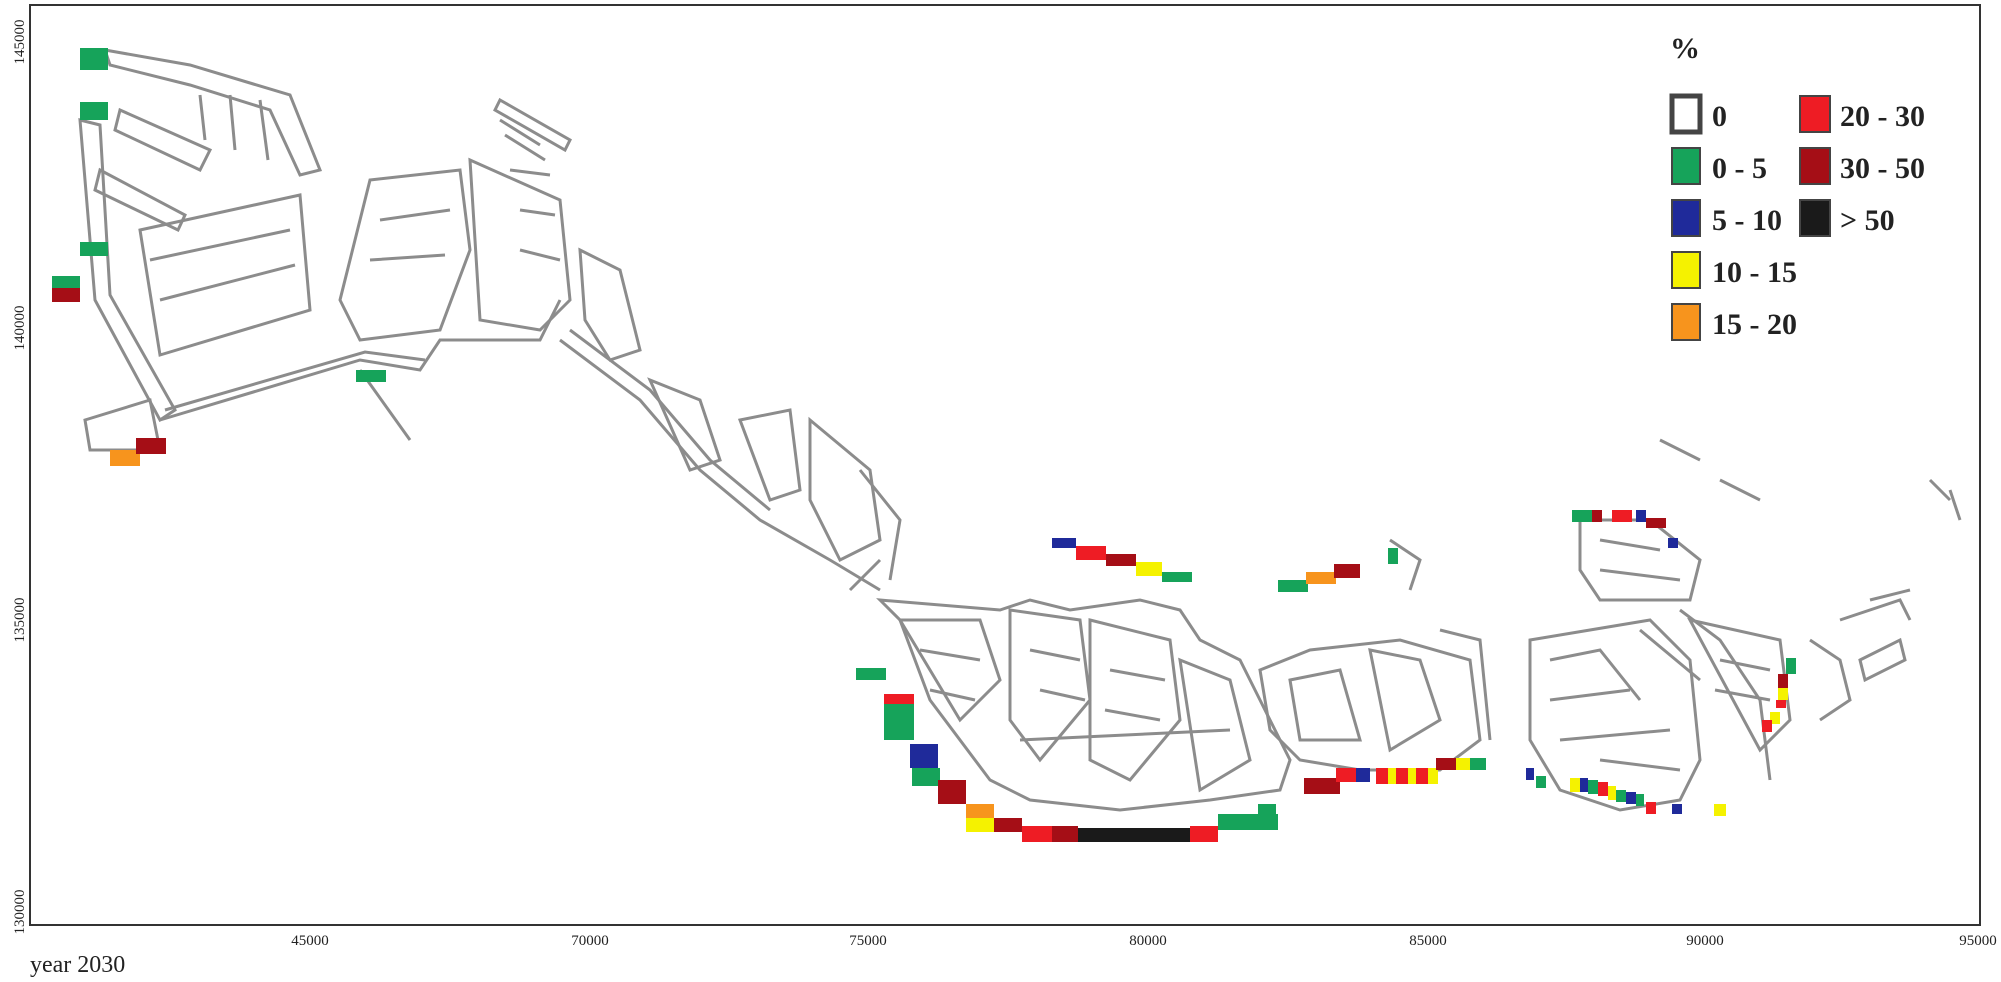 This screenshot has height=982, width=2001. I want to click on year-caption: year 2030, so click(78, 965).